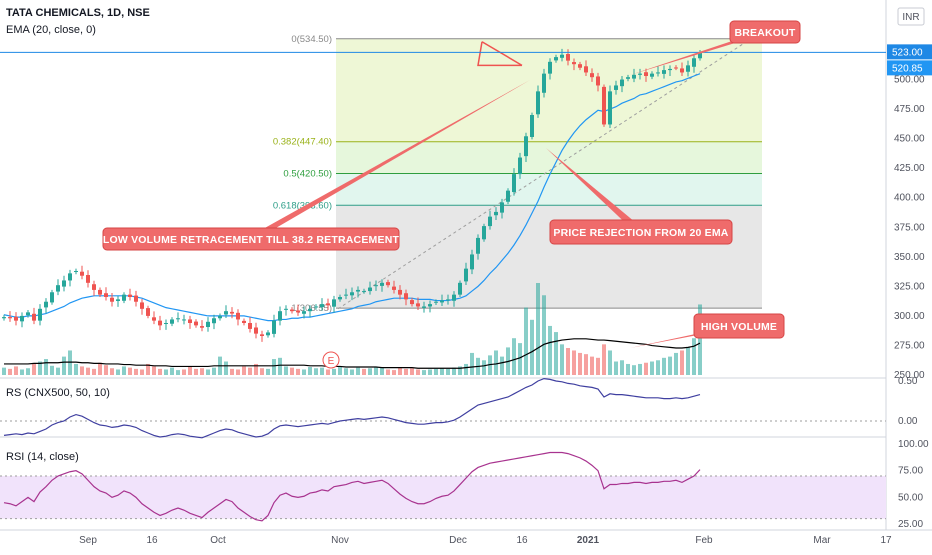 The height and width of the screenshot is (555, 932). What do you see at coordinates (909, 198) in the screenshot?
I see `price-tick: 400.00` at bounding box center [909, 198].